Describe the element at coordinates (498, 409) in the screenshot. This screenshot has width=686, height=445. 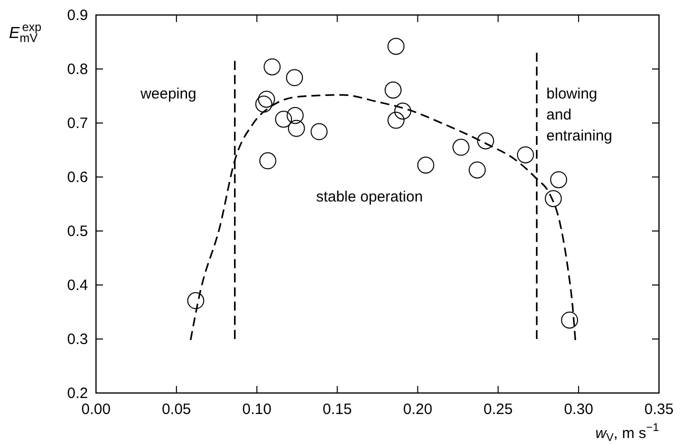
I see `x-tick-label: 0.25` at that location.